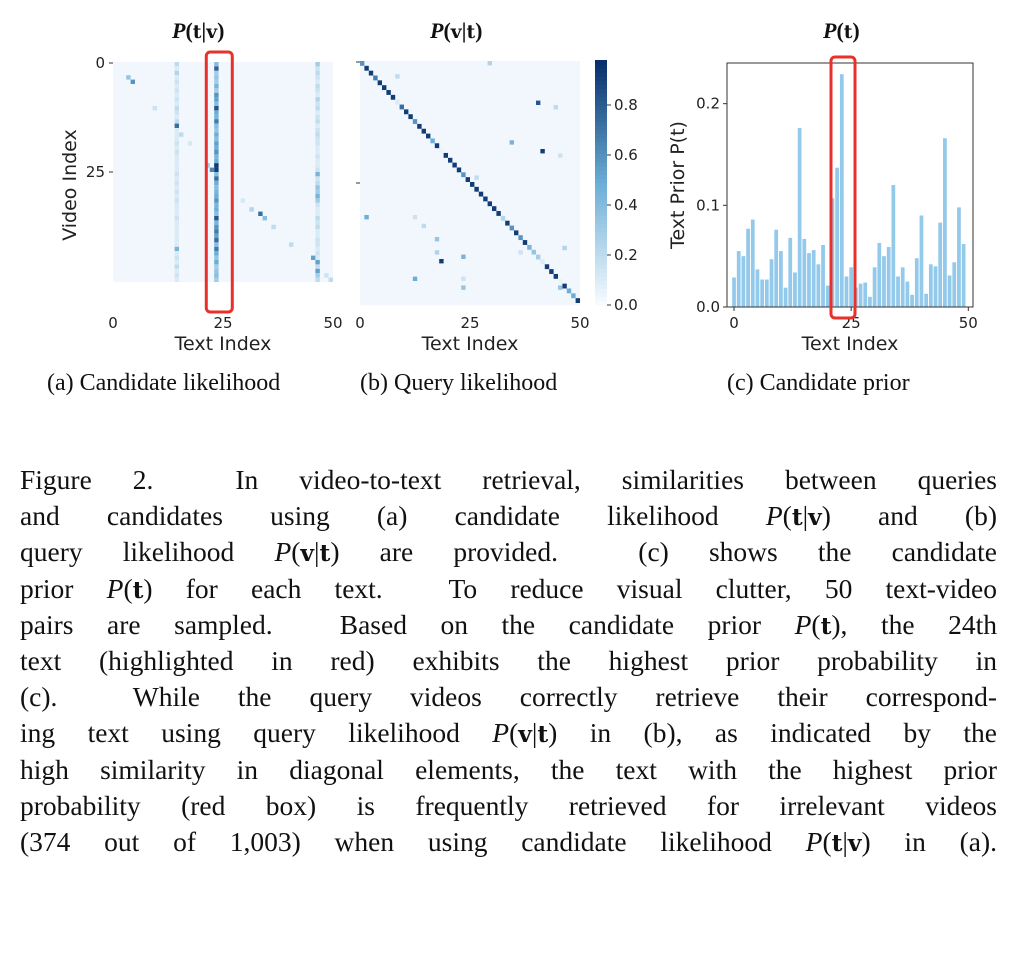  Describe the element at coordinates (201, 202) in the screenshot. I see `heatmap-candidate-likelihood: 0 25 0 25 50 Text Index Video Index` at that location.